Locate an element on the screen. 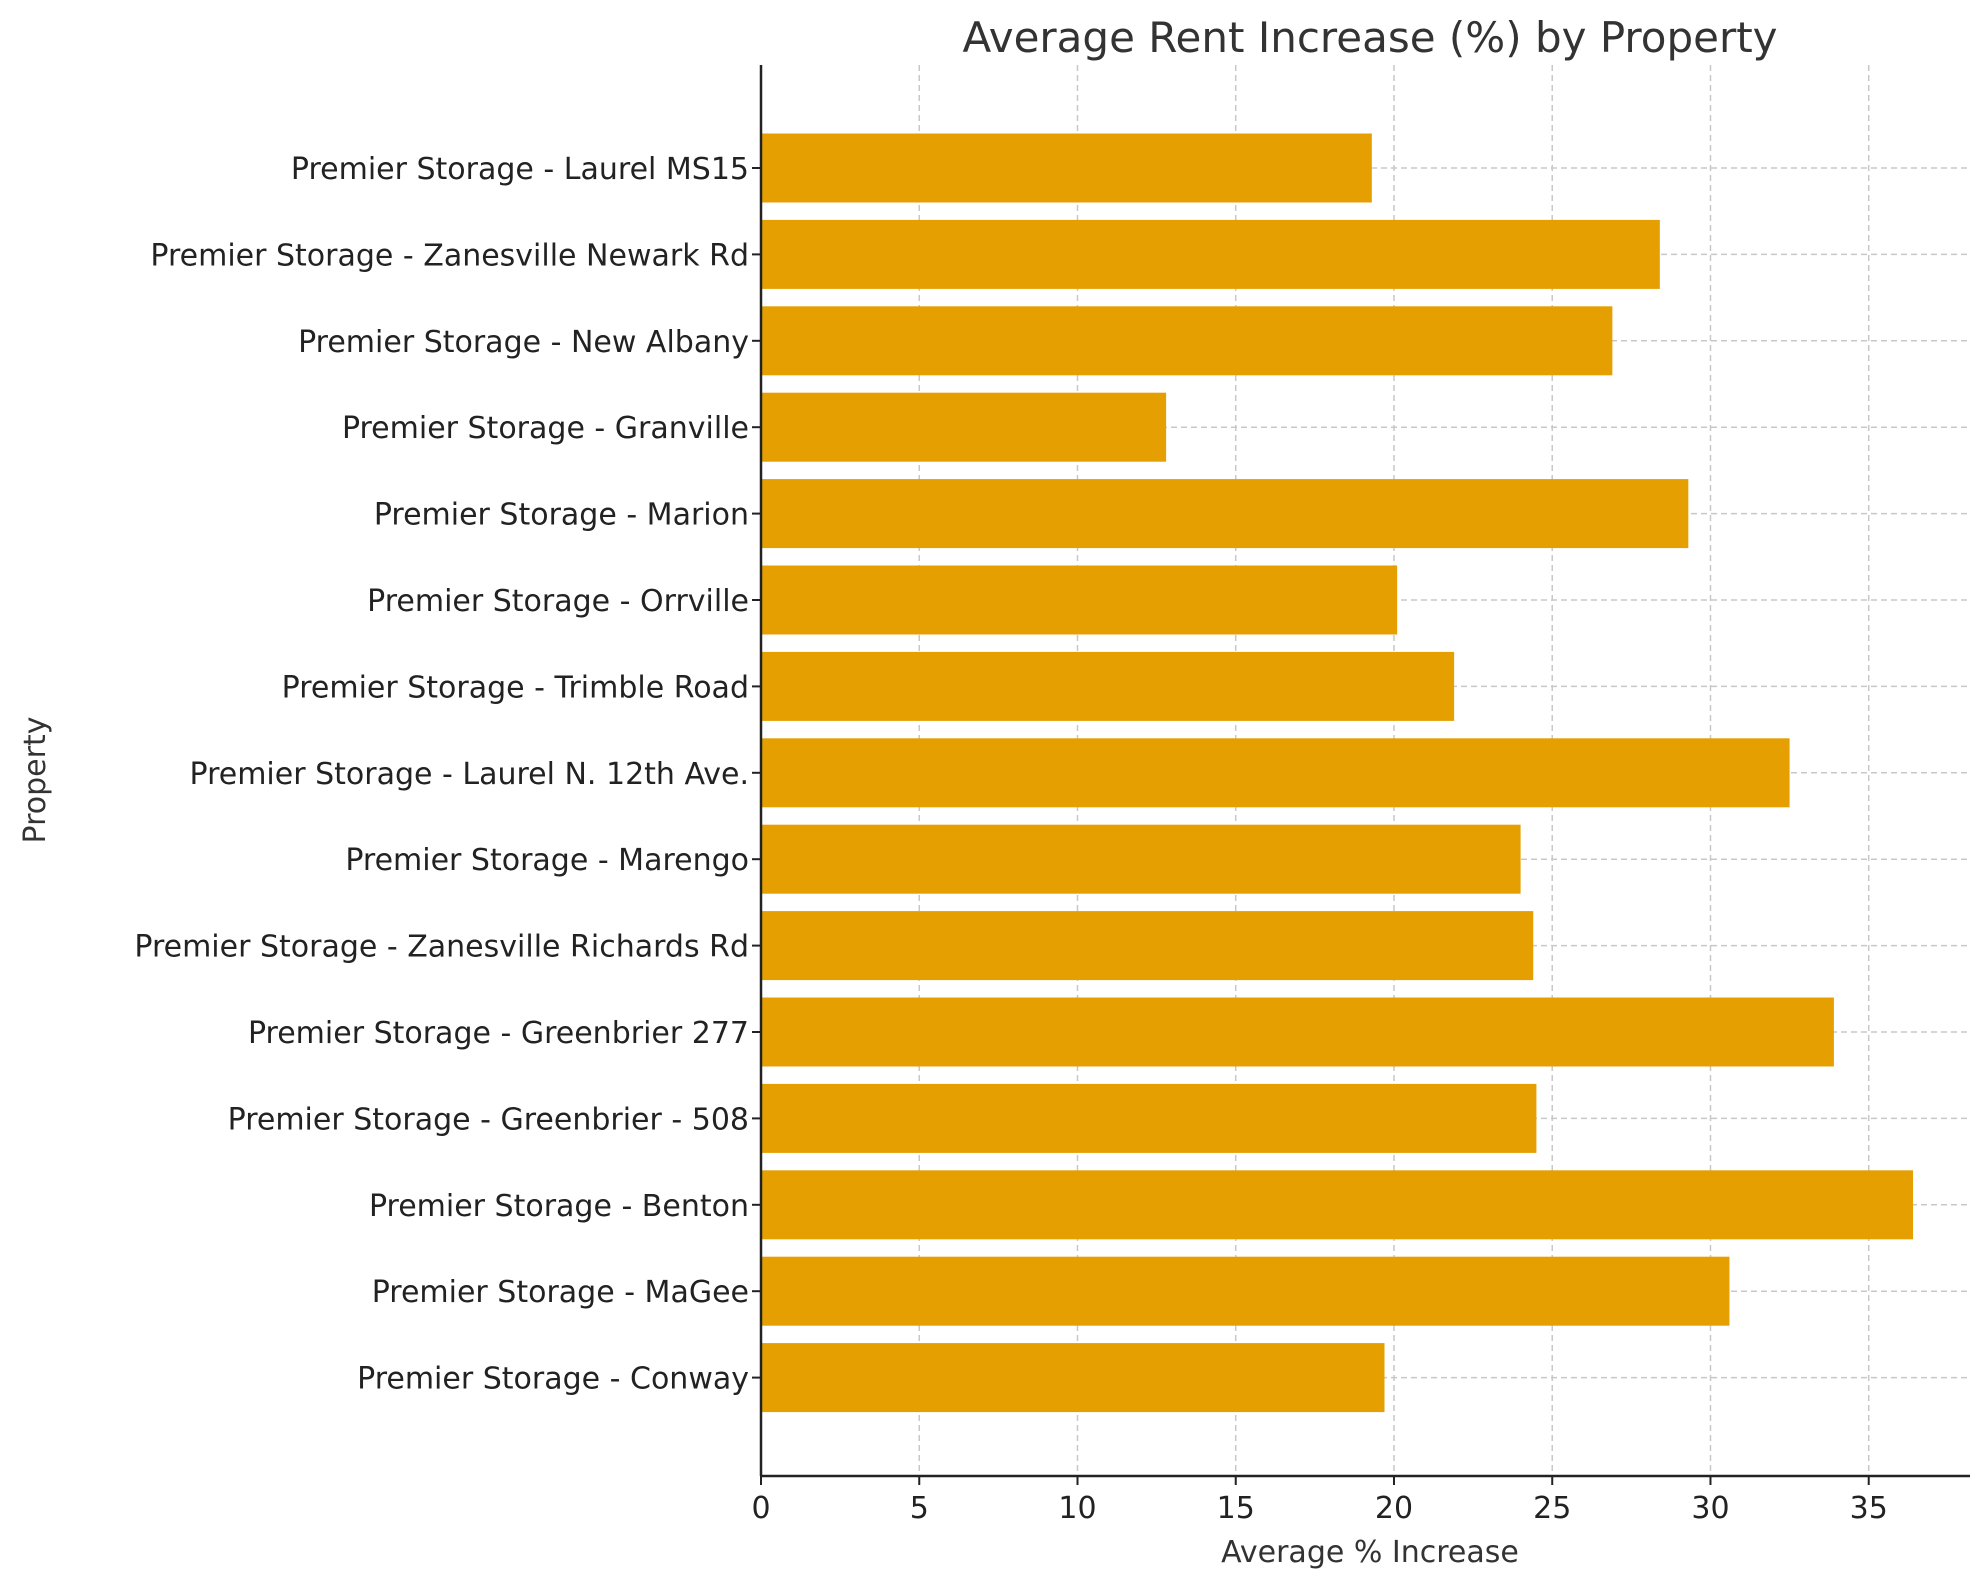 This screenshot has height=1584, width=1979. y-tick-label: Premier Storage - Marion is located at coordinates (561, 515).